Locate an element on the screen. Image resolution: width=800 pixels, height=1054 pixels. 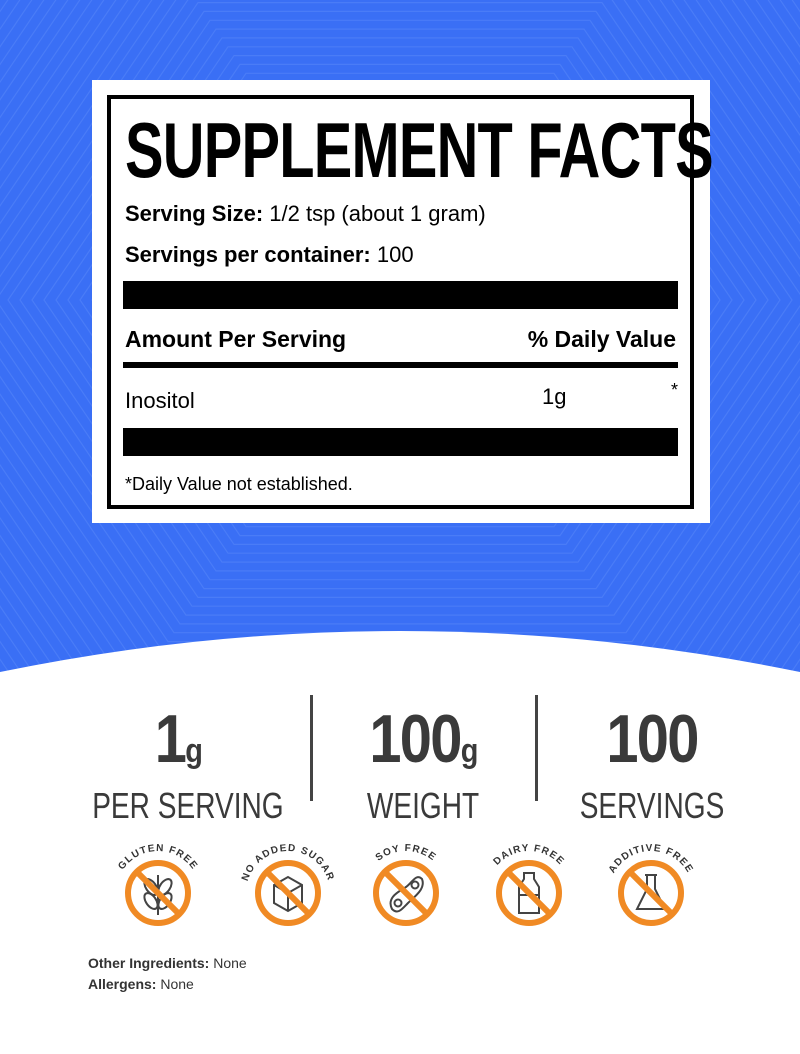
badge-dairy-free: DAIRY FREE is located at coordinates (529, 888).